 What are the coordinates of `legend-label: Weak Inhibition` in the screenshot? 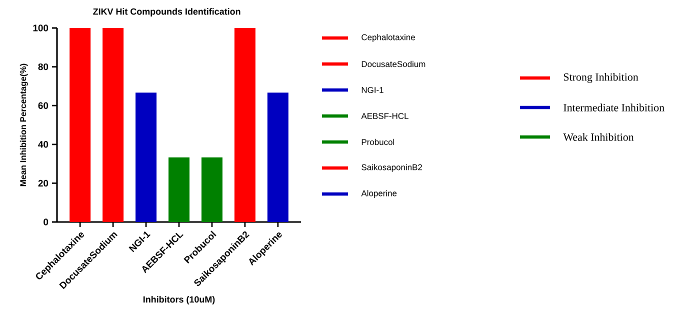 It's located at (598, 137).